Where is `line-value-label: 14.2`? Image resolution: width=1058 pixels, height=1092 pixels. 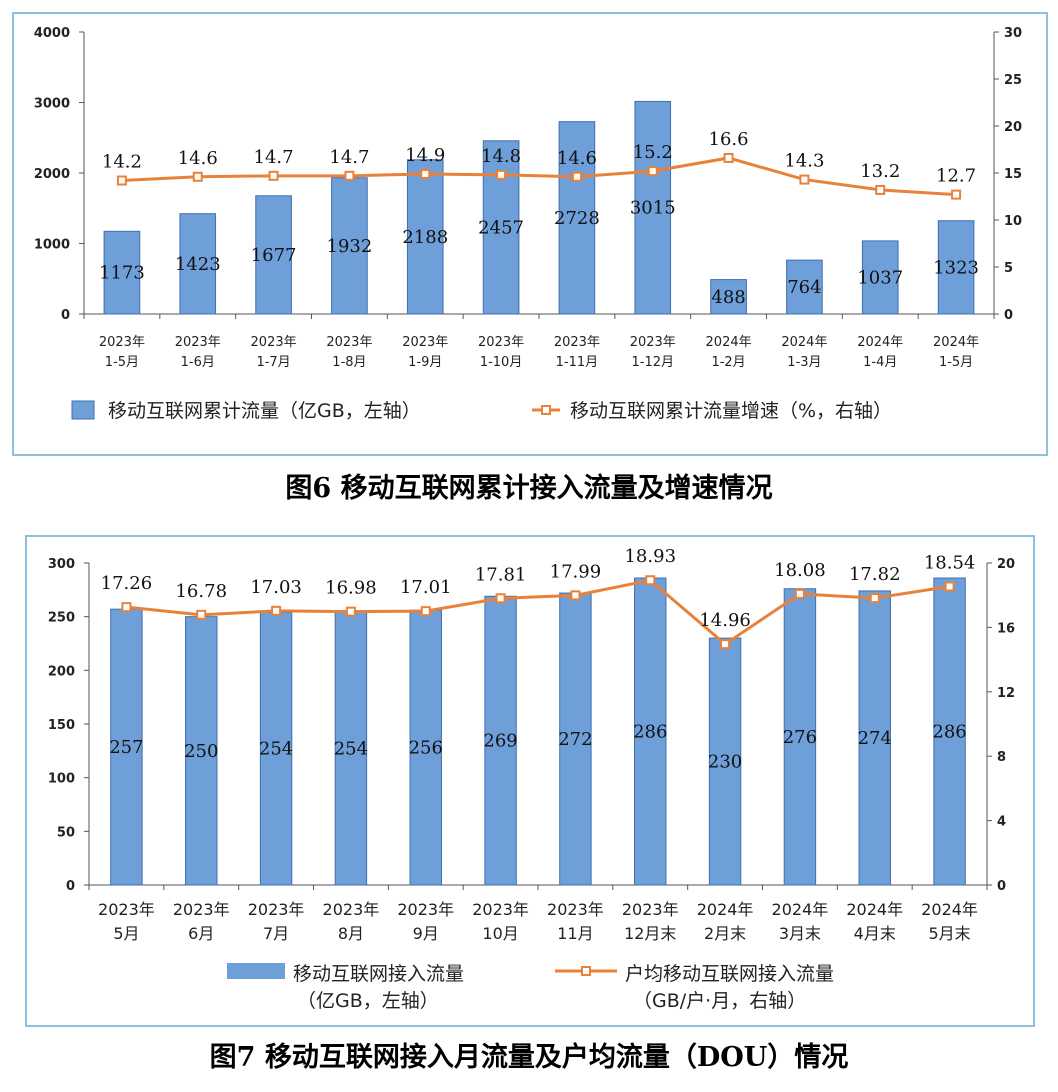
line-value-label: 14.2 is located at coordinates (122, 162).